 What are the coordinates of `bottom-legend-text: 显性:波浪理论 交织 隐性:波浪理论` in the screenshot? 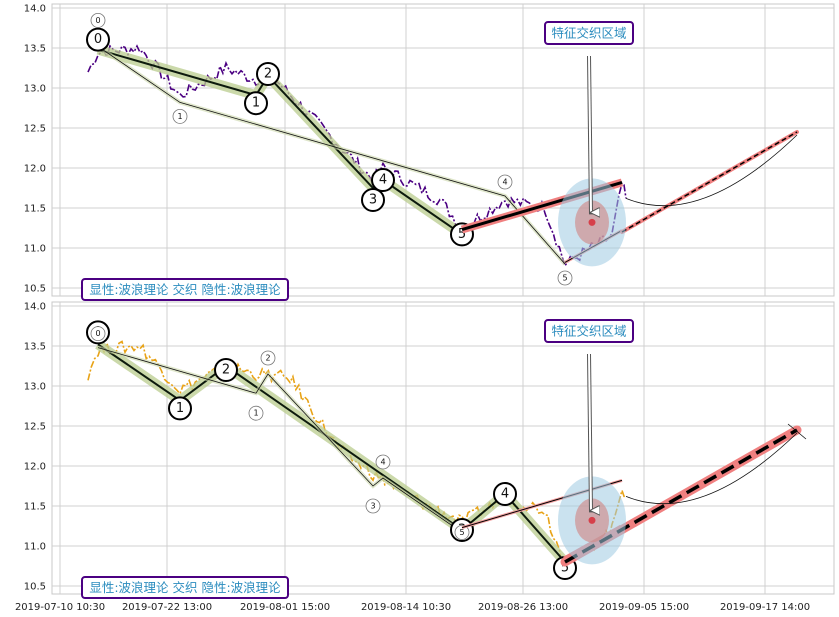 It's located at (185, 587).